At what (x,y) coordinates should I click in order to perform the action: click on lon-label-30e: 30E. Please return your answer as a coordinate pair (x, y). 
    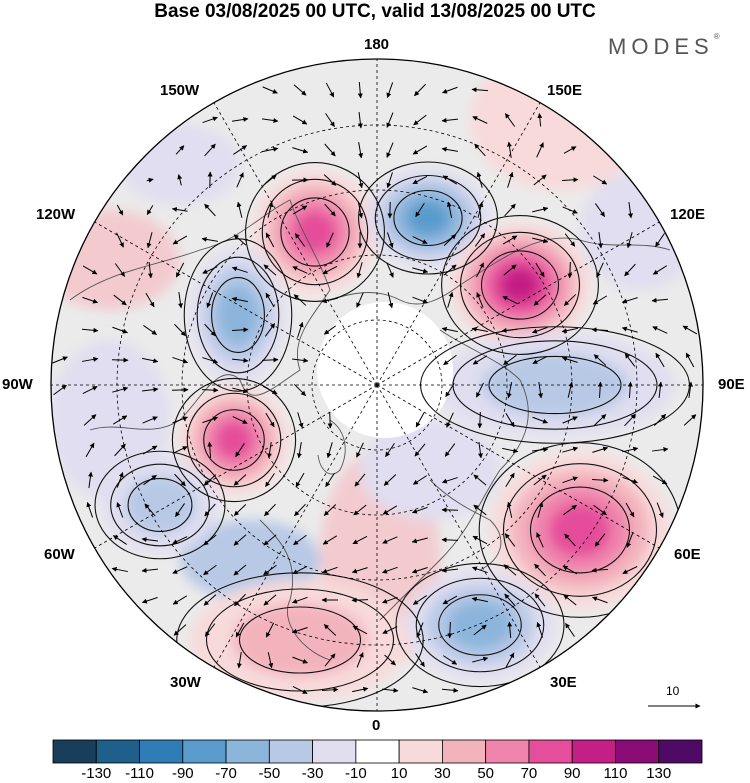
    Looking at the image, I should click on (563, 682).